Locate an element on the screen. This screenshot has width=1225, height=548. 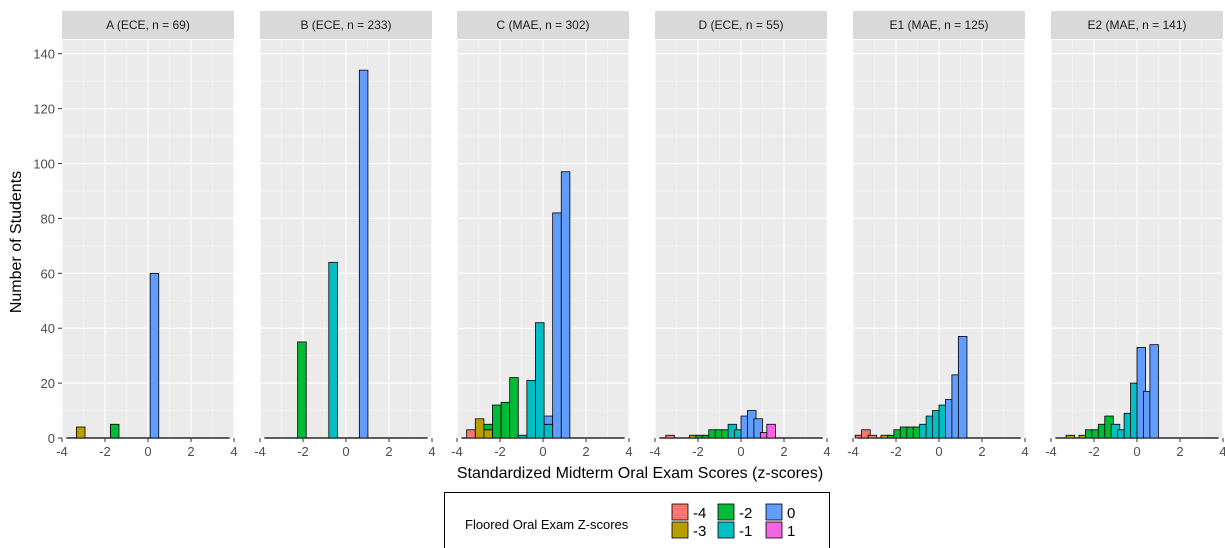
y-tick-label: 20 is located at coordinates (48, 383).